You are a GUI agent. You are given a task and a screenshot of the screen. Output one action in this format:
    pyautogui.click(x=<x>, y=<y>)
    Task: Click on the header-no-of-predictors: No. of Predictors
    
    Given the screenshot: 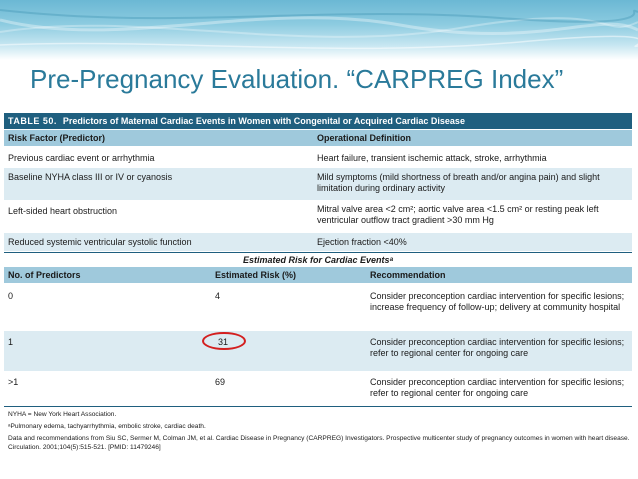 What is the action you would take?
    pyautogui.click(x=44, y=275)
    